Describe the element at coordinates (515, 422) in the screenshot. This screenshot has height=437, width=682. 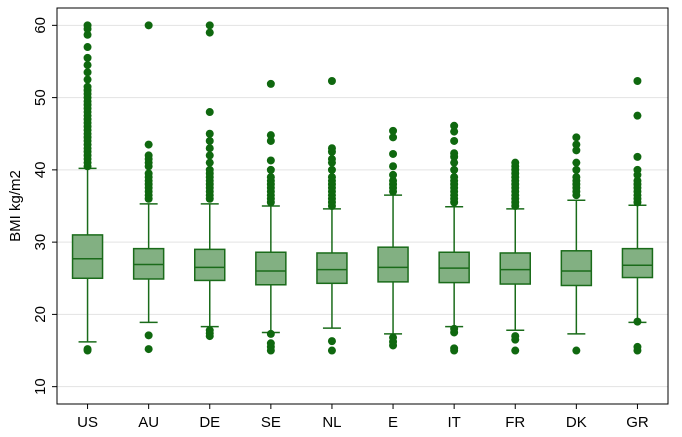
I see `x-tick-label: FR` at that location.